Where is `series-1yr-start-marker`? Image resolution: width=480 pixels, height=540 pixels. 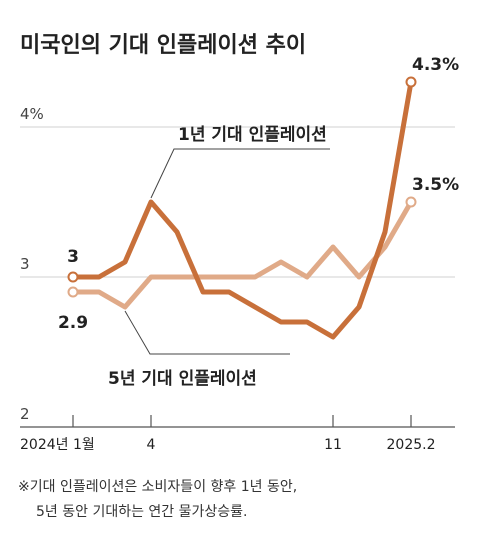 series-1yr-start-marker is located at coordinates (73, 277).